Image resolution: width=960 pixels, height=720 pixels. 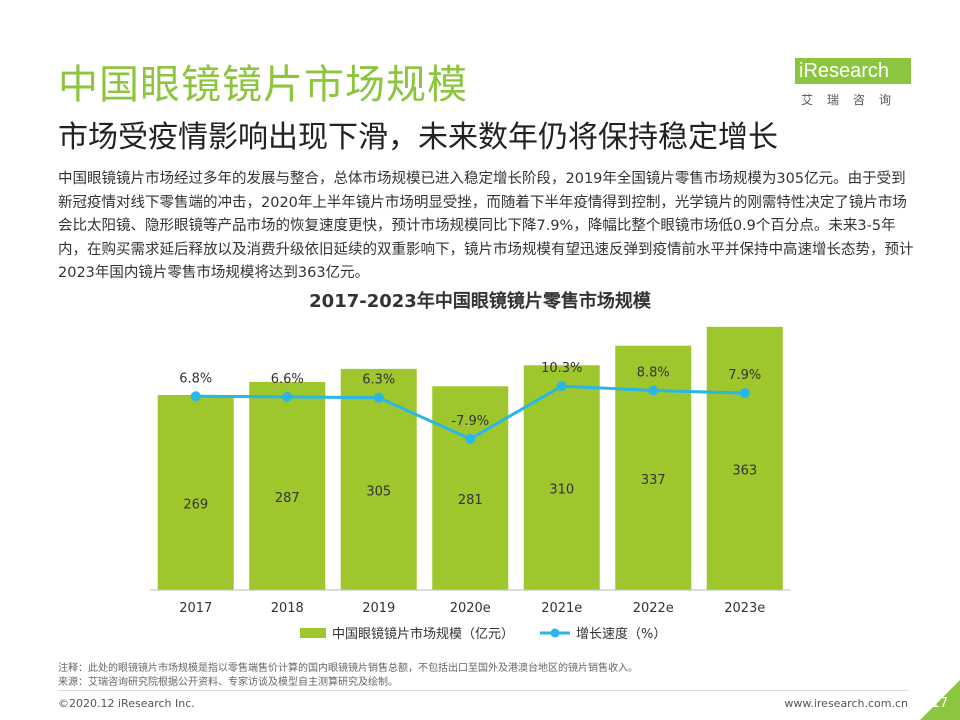 What do you see at coordinates (744, 375) in the screenshot?
I see `growth-value-label: 7.9%` at bounding box center [744, 375].